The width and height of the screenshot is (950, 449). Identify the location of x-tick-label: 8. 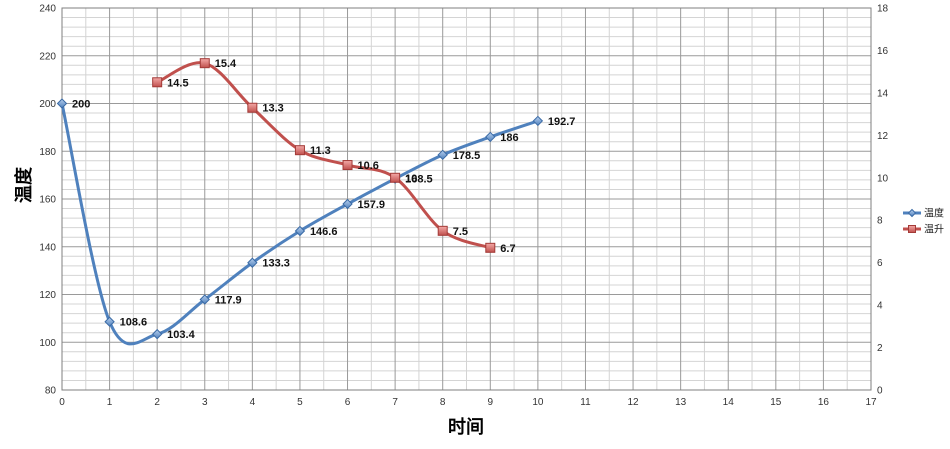
(443, 402).